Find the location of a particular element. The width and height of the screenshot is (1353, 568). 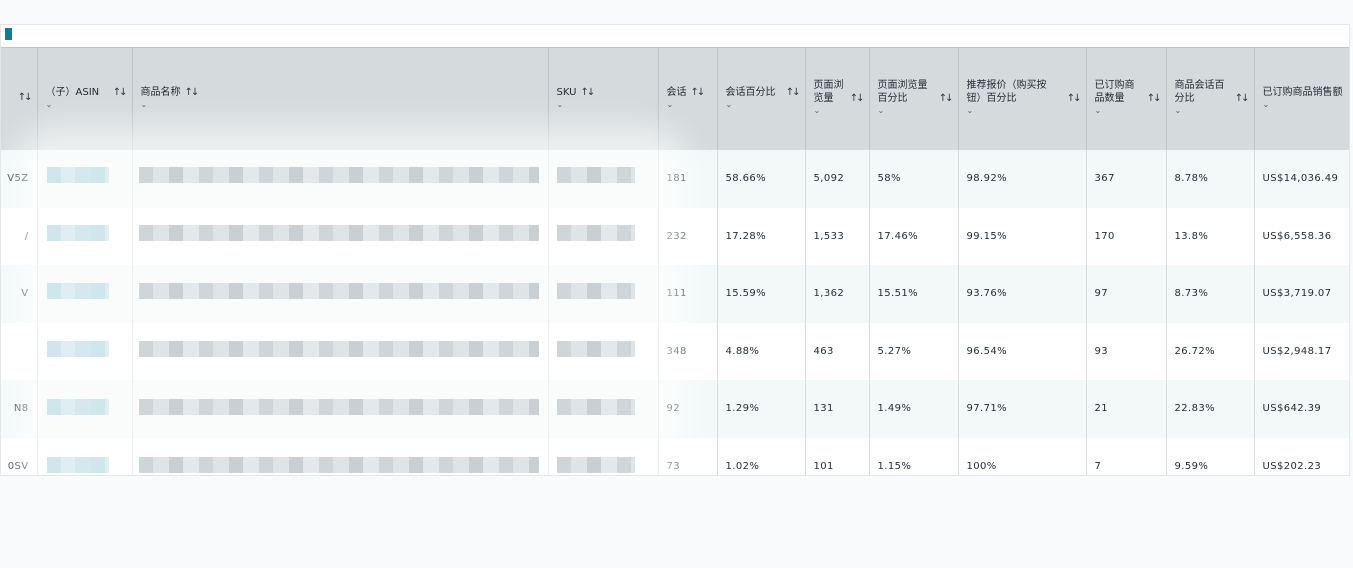

page-view-pct-cell: 5.27% is located at coordinates (914, 351).